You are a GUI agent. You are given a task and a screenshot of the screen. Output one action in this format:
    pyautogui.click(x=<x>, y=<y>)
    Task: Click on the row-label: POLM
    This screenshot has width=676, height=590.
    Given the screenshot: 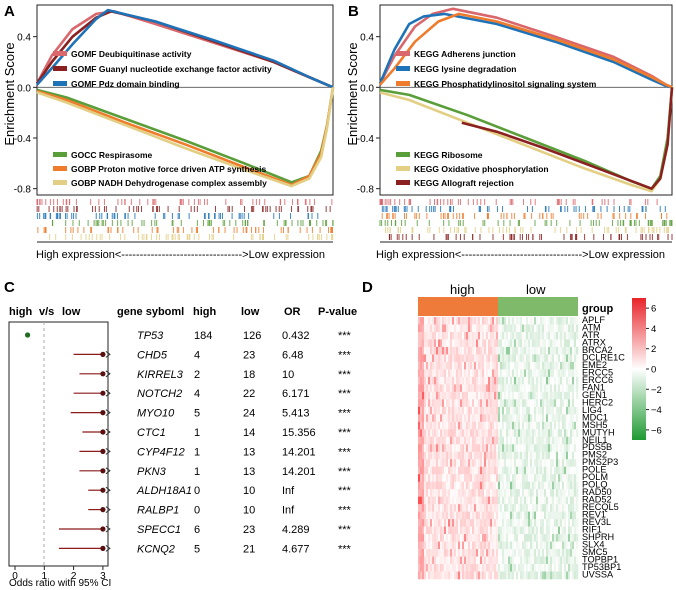 What is the action you would take?
    pyautogui.click(x=595, y=477)
    